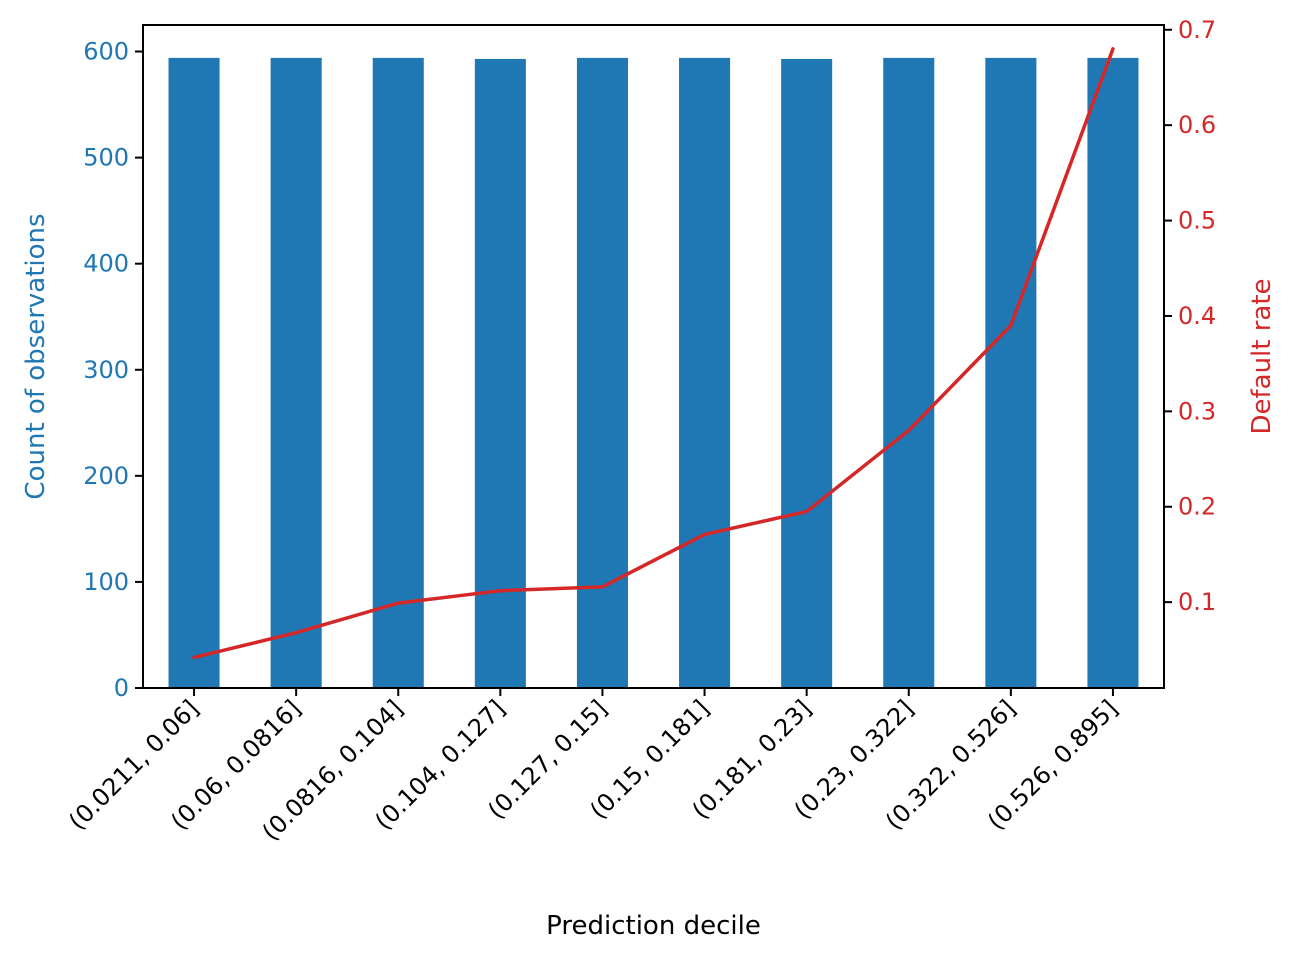 The height and width of the screenshot is (962, 1299). I want to click on right-tick-label: 0.5, so click(1197, 221).